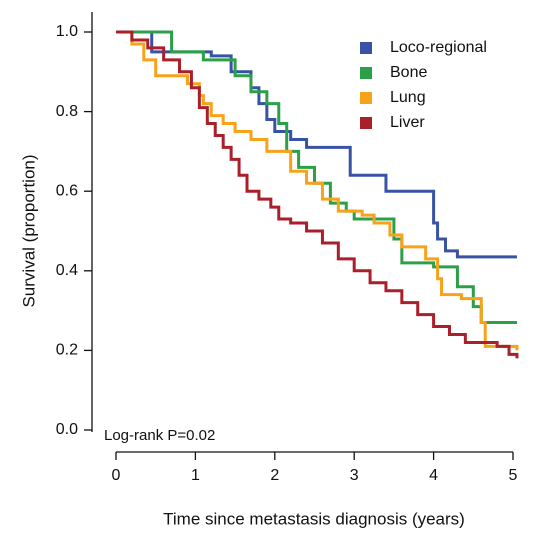 This screenshot has width=540, height=539. What do you see at coordinates (433, 475) in the screenshot?
I see `x-tick-label: 4` at bounding box center [433, 475].